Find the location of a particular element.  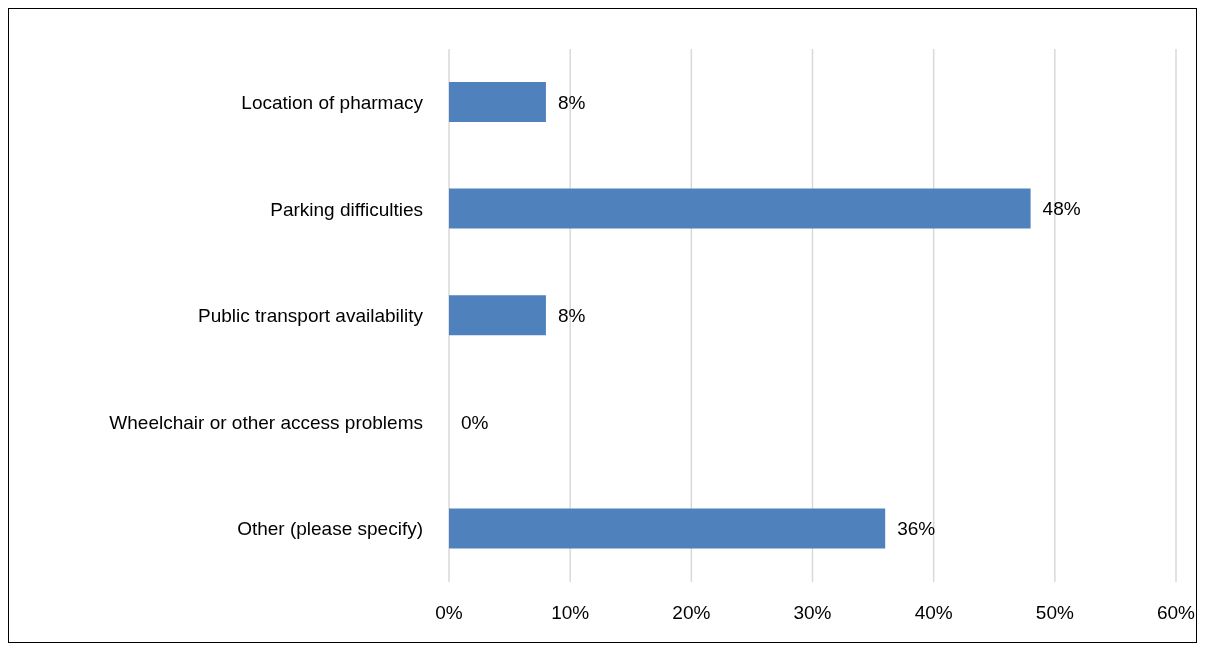

data-label: 48% is located at coordinates (1061, 209).